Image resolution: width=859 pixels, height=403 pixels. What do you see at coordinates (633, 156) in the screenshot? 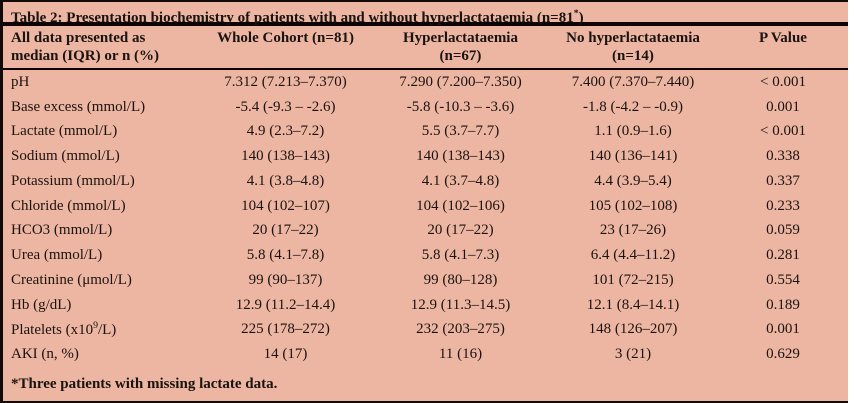
I see `row-no-hyperlactataemia-value: 140 (136–141)` at bounding box center [633, 156].